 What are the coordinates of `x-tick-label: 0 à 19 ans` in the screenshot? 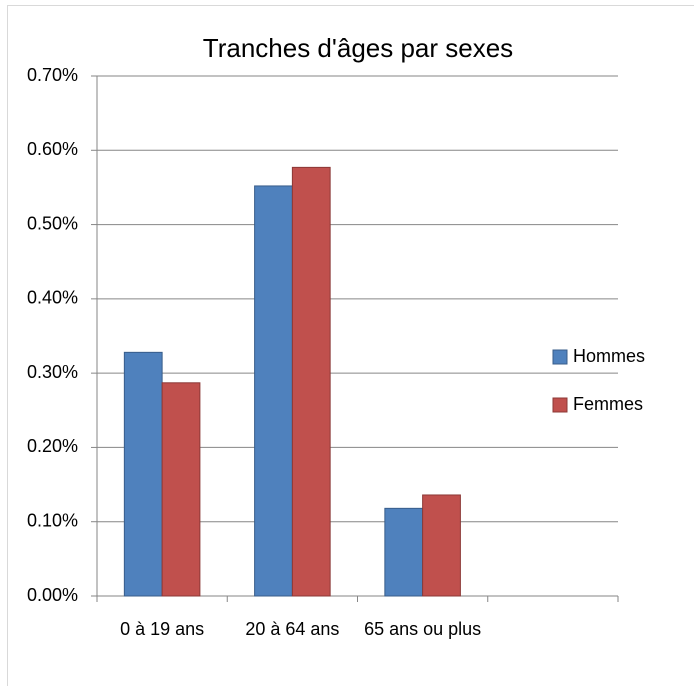 It's located at (162, 629).